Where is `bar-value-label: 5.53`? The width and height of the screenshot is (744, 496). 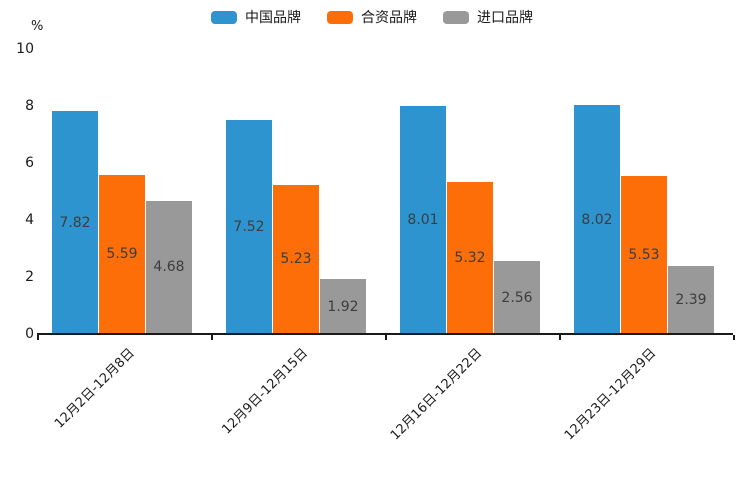
bar-value-label: 5.53 is located at coordinates (644, 255).